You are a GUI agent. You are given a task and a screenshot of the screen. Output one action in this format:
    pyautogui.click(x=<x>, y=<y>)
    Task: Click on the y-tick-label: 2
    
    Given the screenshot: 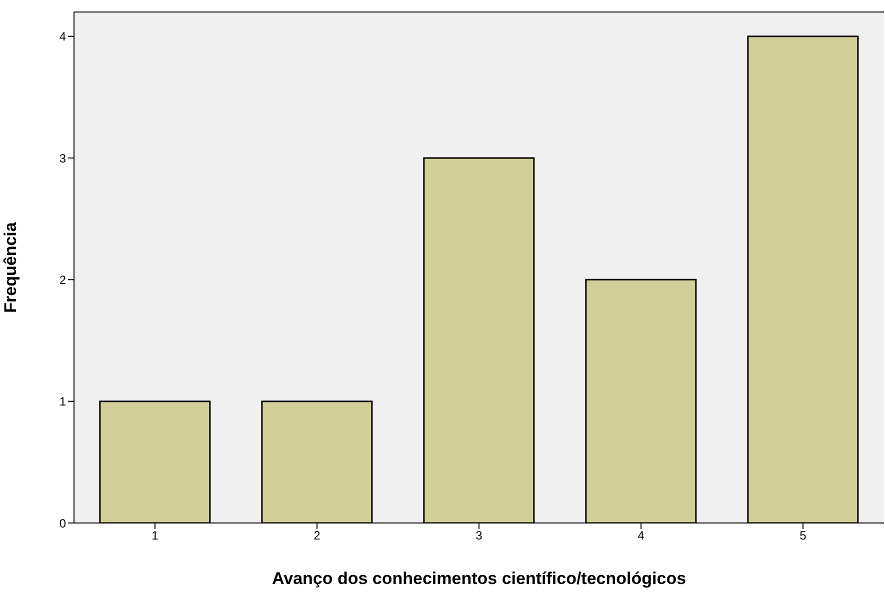 What is the action you would take?
    pyautogui.click(x=62, y=279)
    